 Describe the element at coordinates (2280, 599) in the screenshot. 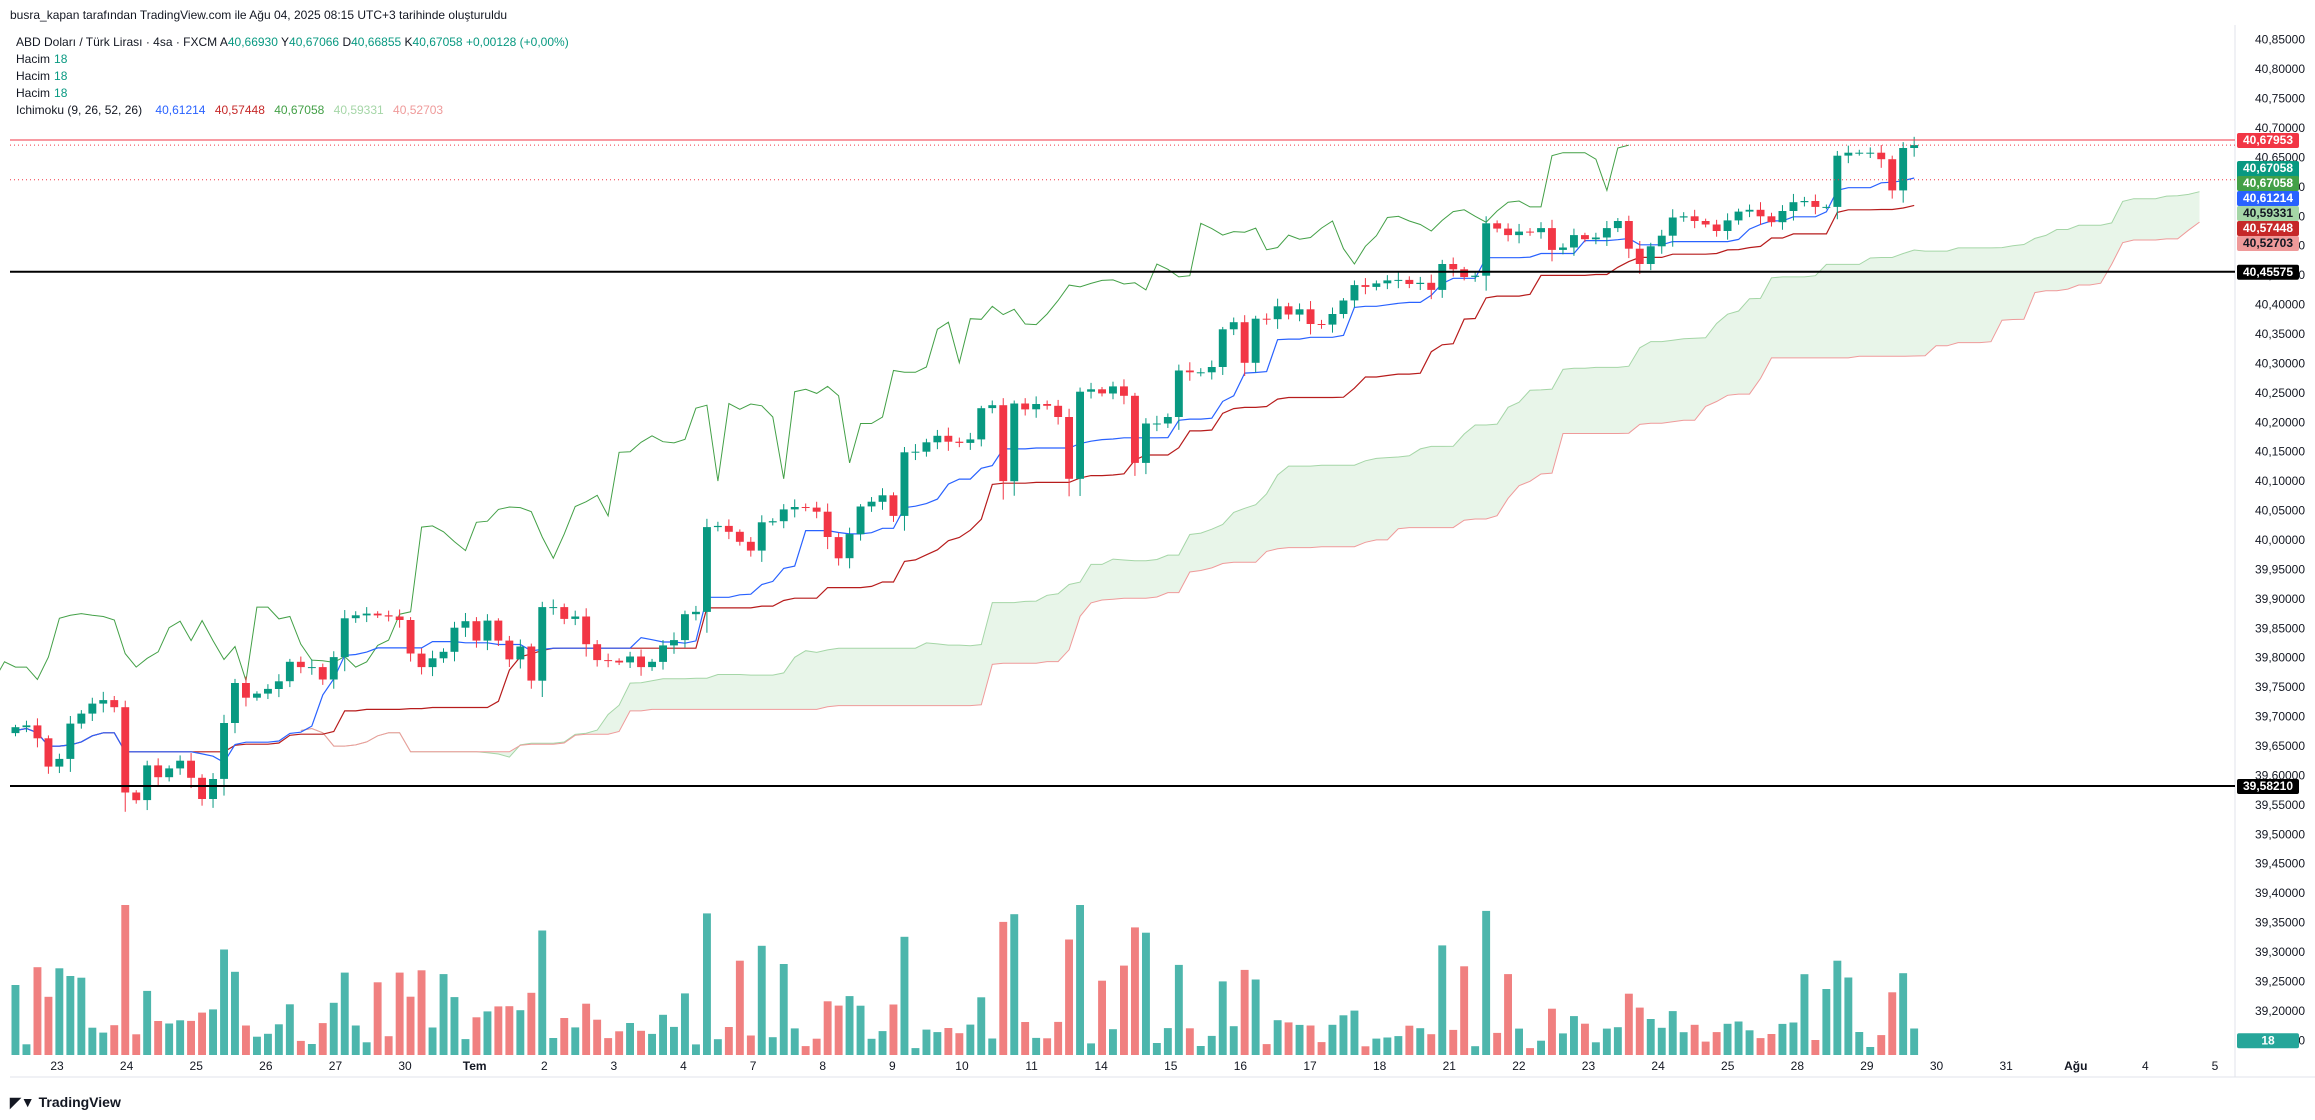

I see `y-tick-label: 39,90000` at that location.